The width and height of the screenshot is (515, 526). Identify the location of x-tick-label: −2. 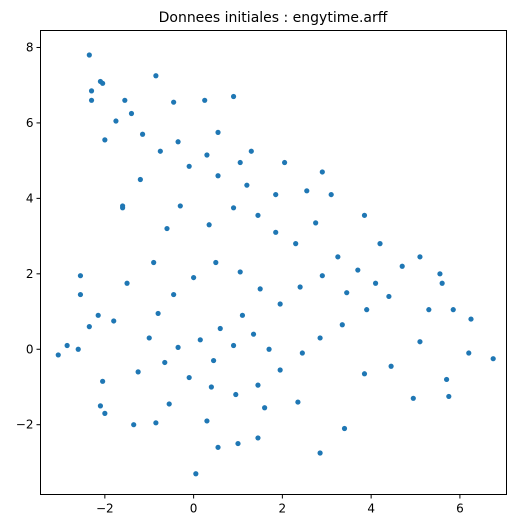
(105, 509).